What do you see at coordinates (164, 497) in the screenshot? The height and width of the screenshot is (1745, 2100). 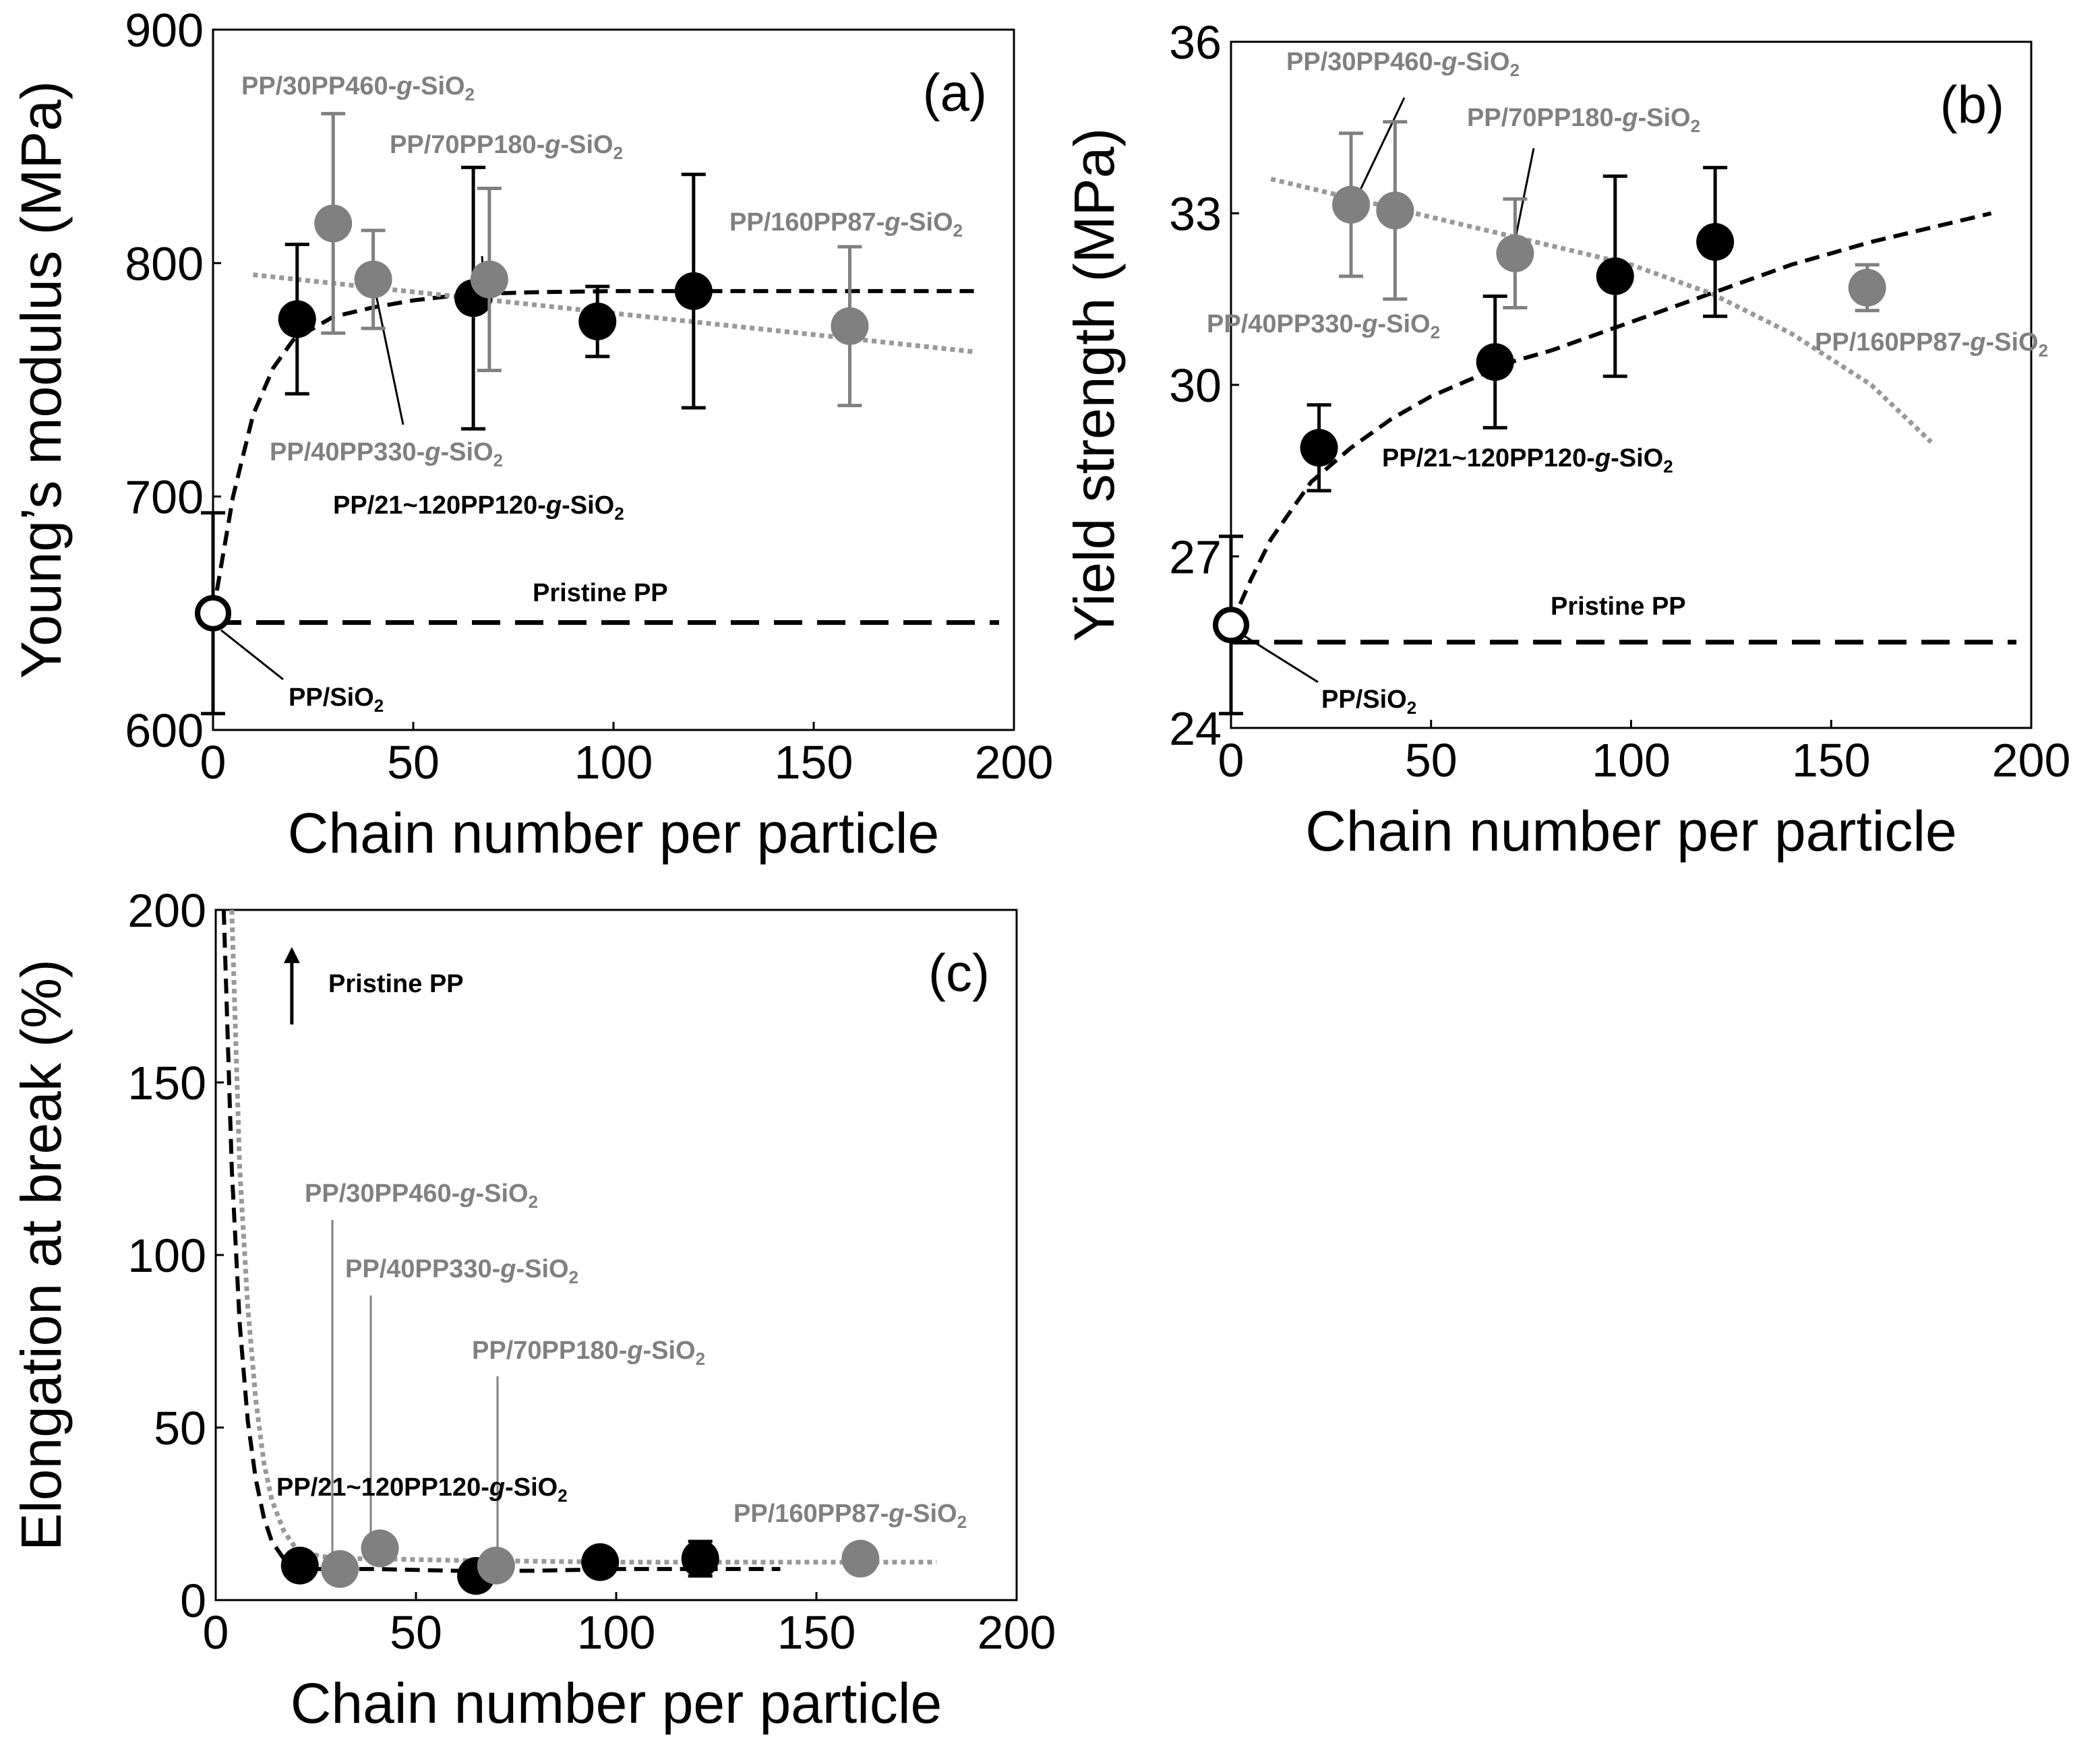 I see `y-tick-label: 700` at bounding box center [164, 497].